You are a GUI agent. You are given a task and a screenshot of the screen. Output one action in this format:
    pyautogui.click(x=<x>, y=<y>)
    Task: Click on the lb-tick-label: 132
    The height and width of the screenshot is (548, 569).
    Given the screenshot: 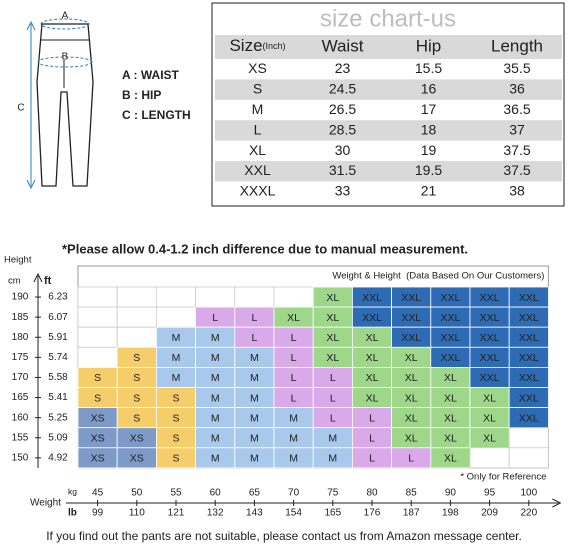 What is the action you would take?
    pyautogui.click(x=215, y=513)
    